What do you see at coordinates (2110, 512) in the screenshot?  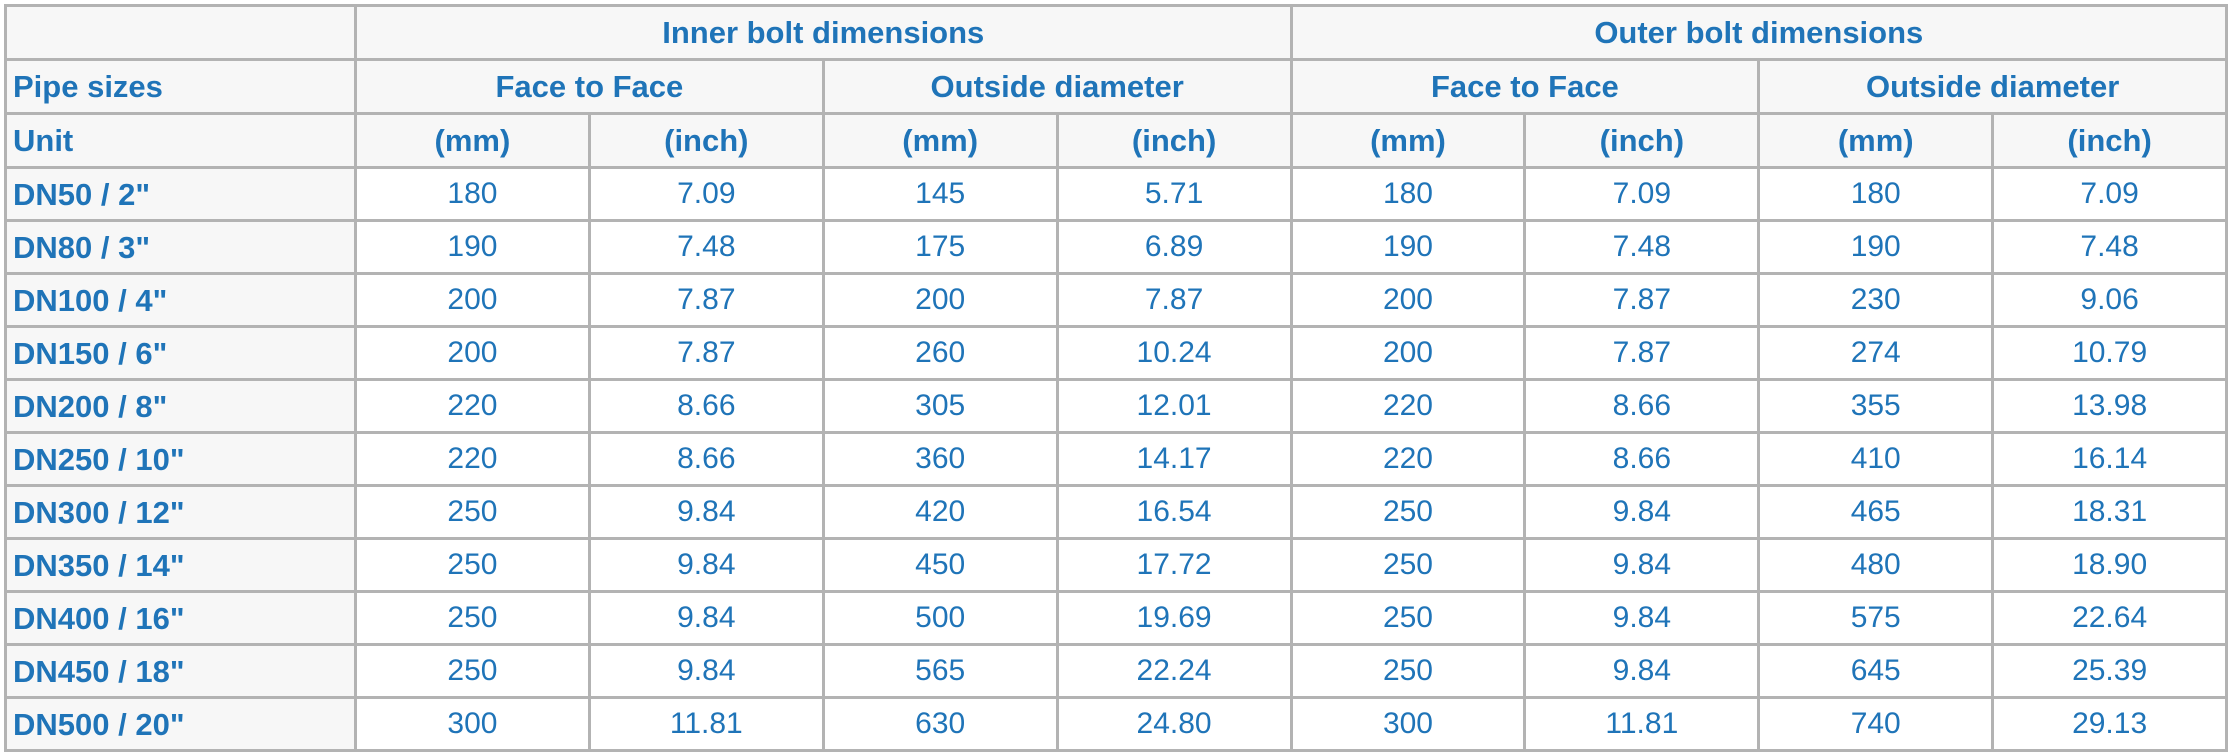 I see `value-cell: 18.31` at bounding box center [2110, 512].